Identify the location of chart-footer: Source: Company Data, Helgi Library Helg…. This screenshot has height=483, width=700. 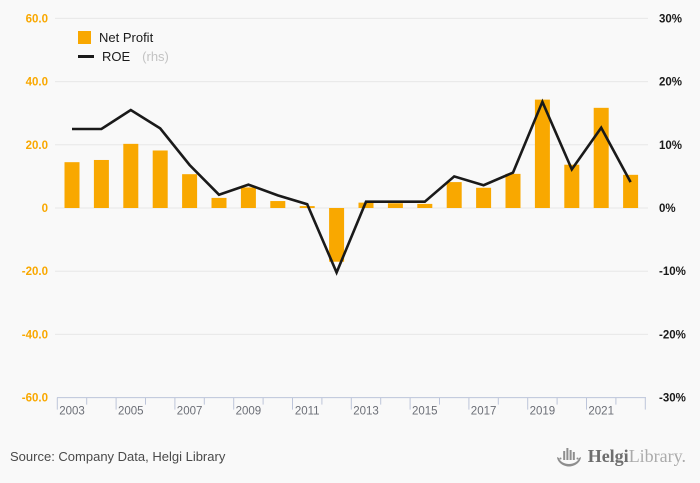
(350, 456).